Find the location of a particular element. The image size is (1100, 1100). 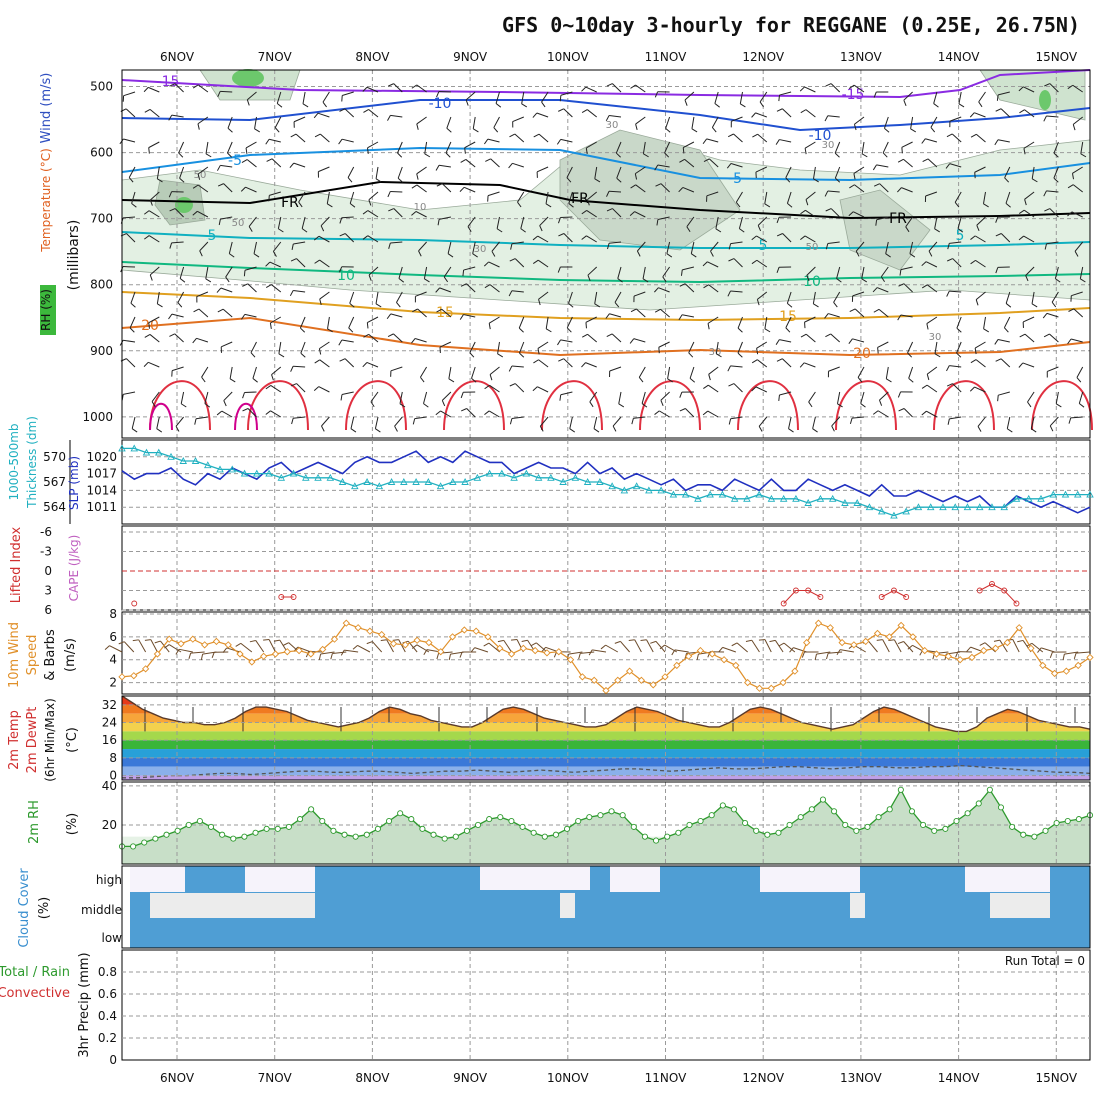

contour-label: -10 is located at coordinates (440, 104).